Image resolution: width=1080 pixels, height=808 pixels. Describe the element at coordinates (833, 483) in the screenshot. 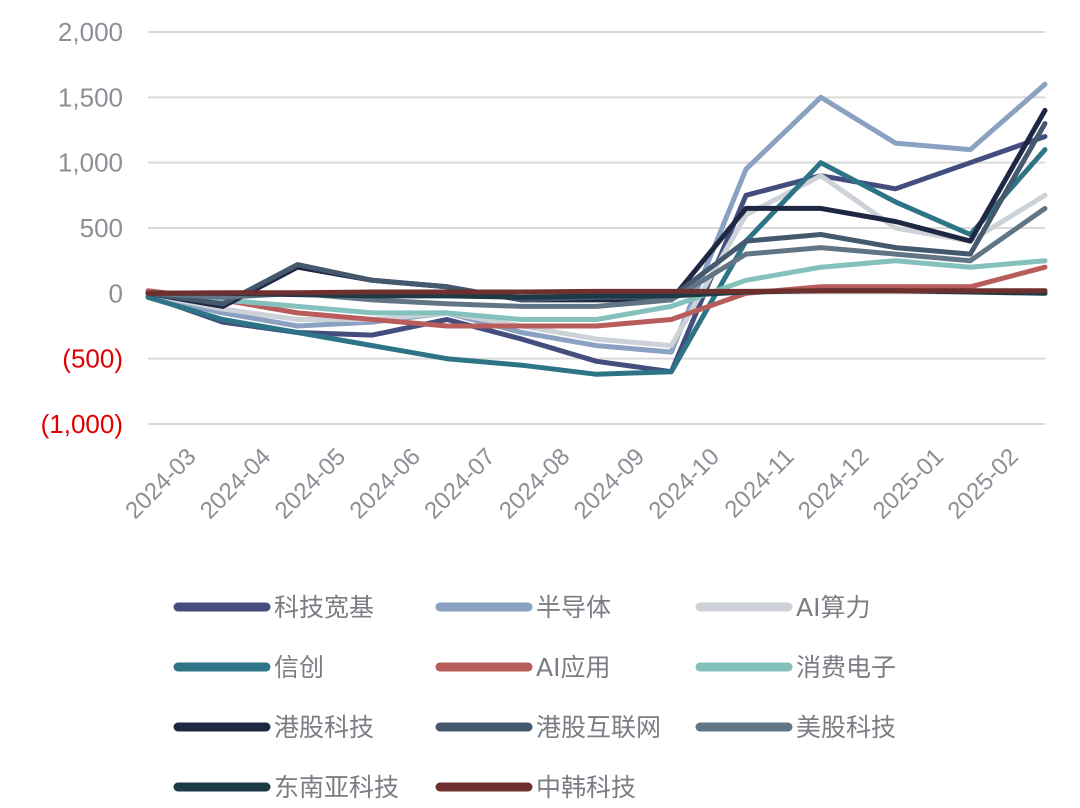

I see `x-tick-label: 2024-12` at that location.